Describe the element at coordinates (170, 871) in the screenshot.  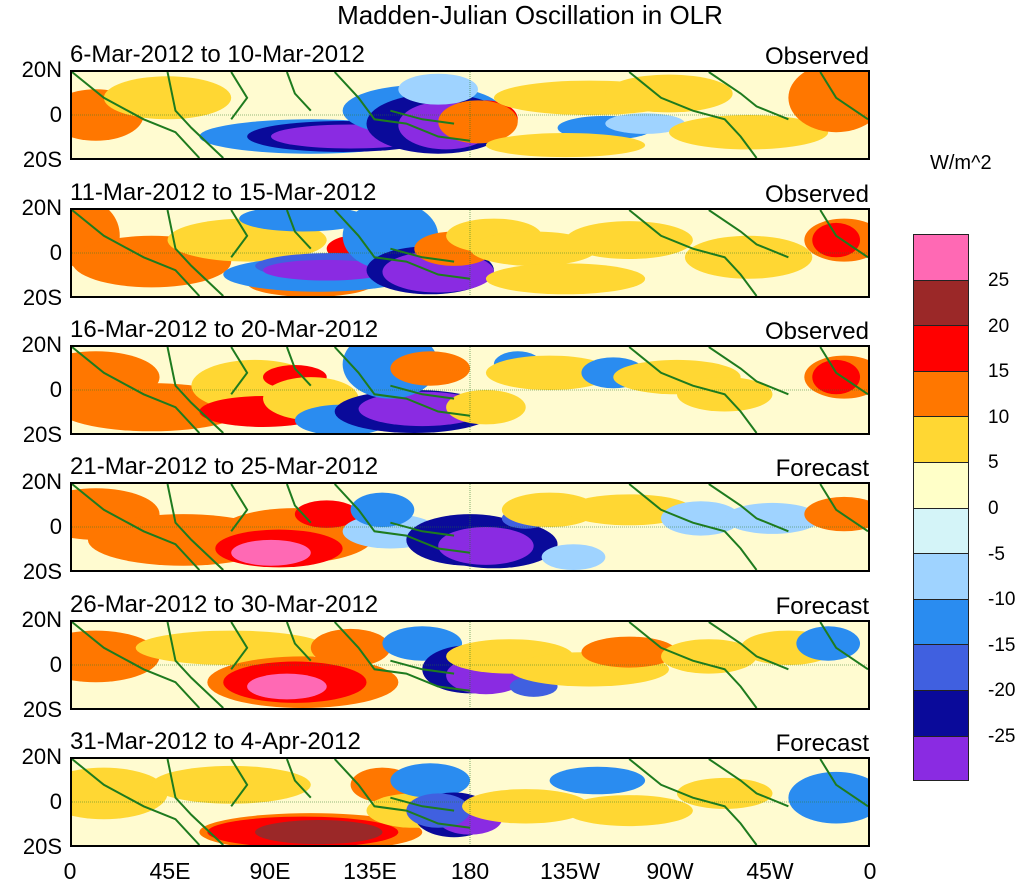
I see `longitude-tick-label: 45E` at that location.